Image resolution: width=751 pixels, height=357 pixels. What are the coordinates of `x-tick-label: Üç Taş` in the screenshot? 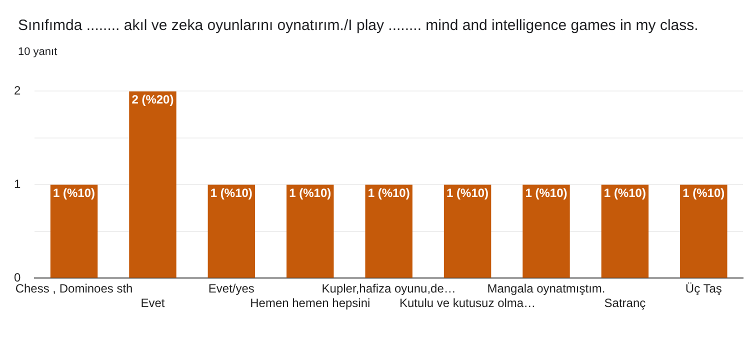 It's located at (703, 289).